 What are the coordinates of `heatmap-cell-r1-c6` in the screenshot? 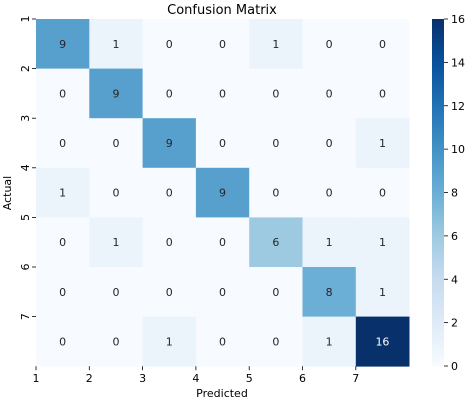 It's located at (329, 44).